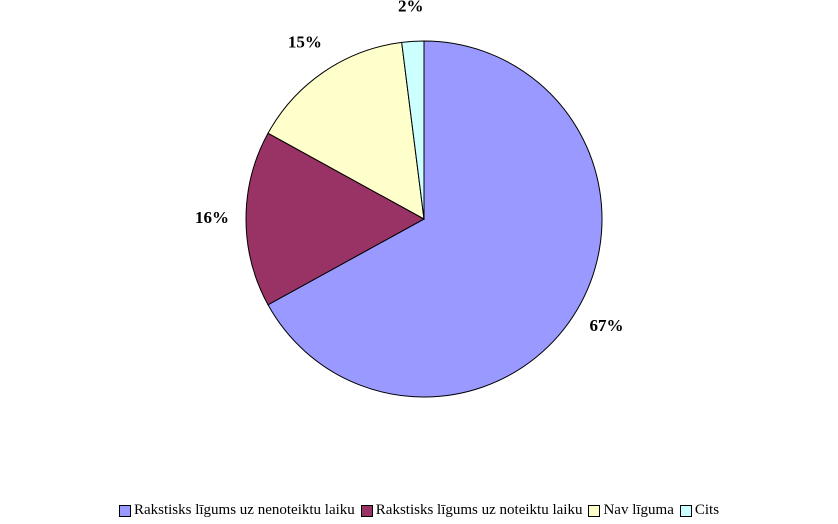 The width and height of the screenshot is (838, 524). I want to click on legend-item: Rakstisks līgums uz noteiktu laiku, so click(471, 510).